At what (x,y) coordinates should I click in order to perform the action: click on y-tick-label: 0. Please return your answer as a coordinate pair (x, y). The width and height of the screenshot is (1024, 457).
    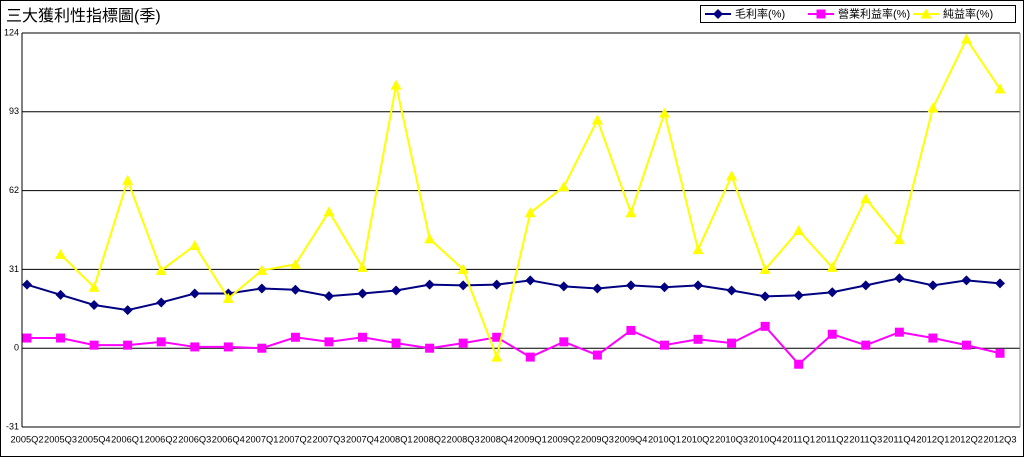
    Looking at the image, I should click on (16, 348).